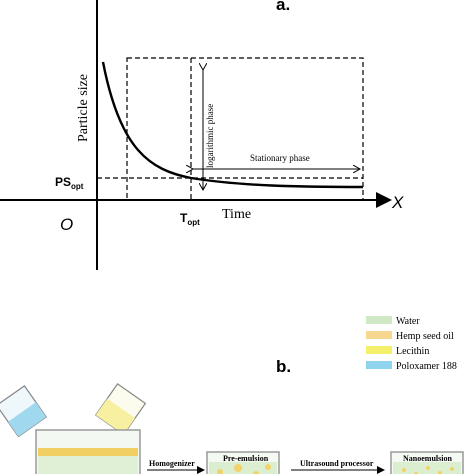  What do you see at coordinates (379, 320) in the screenshot?
I see `legend-swatch-water` at bounding box center [379, 320].